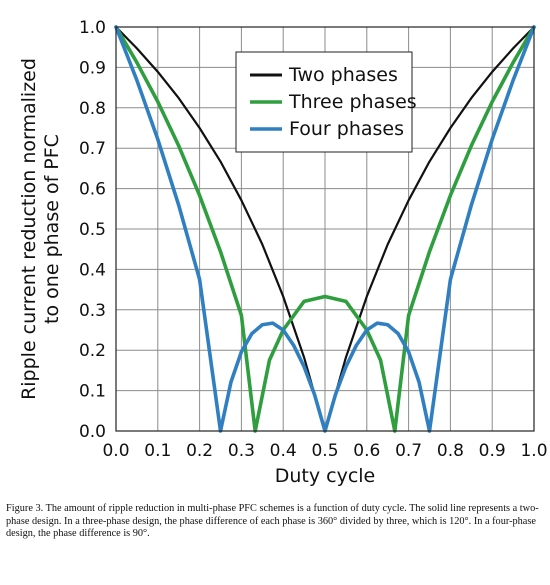 The image size is (550, 585). I want to click on x-tick-labels: 0.0 0.1 0.2 0.3 0.4 0.5 0.6 0.7 0.8 0.9 1.0, so click(324, 451).